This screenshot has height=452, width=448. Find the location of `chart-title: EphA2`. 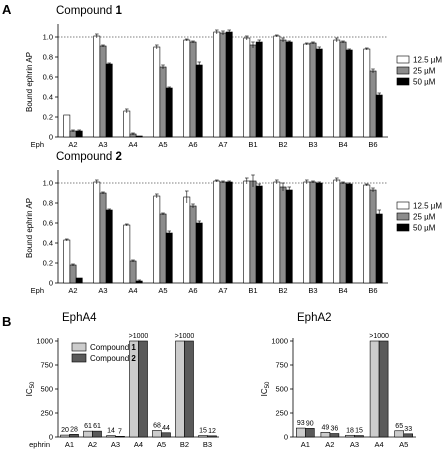

chart-title: EphA2 is located at coordinates (314, 318).